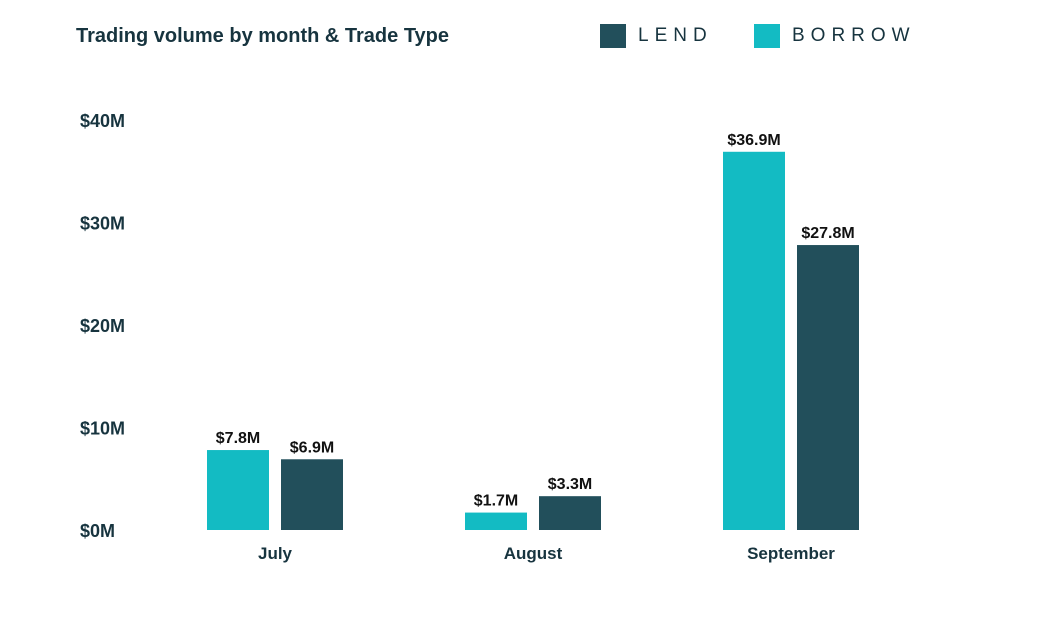 The image size is (1044, 640). I want to click on bar-lend-september, so click(828, 388).